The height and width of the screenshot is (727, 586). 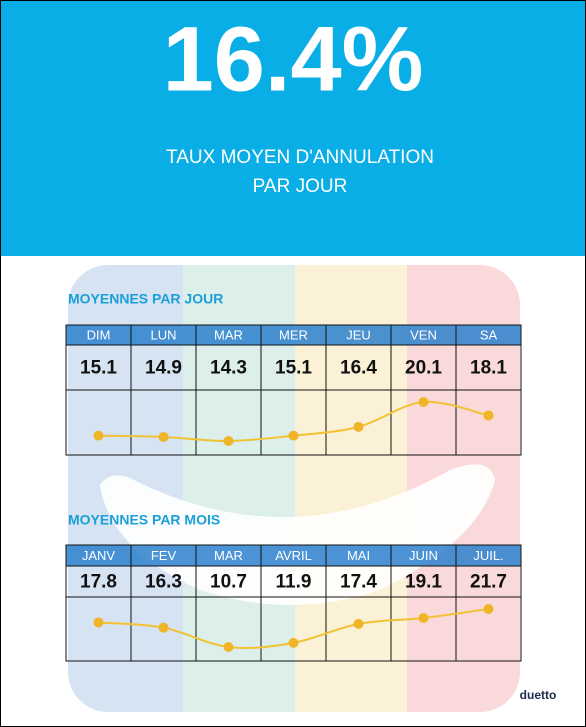 I want to click on column-label: DIM, so click(x=99, y=334).